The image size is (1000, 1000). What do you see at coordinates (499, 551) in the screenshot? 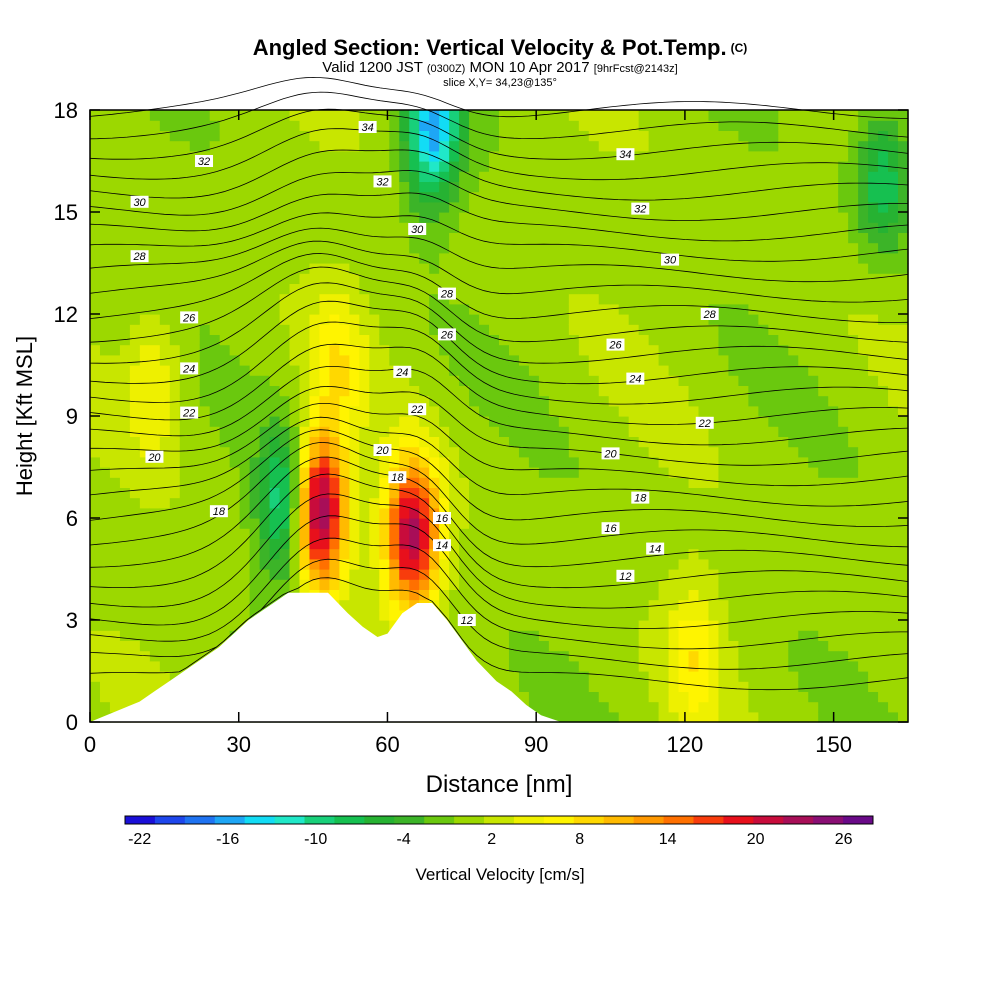
I see `isentrope-line` at bounding box center [499, 551].